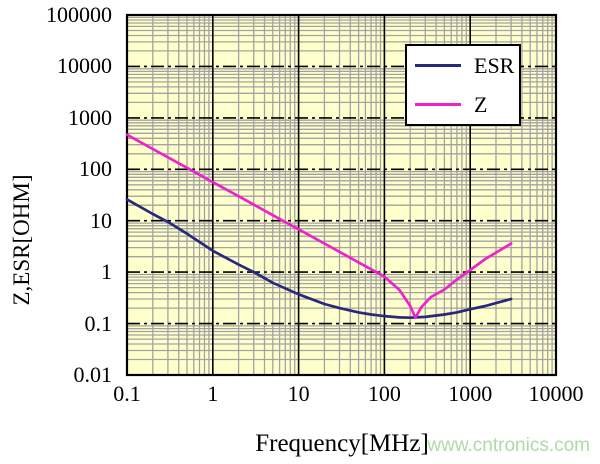  What do you see at coordinates (127, 393) in the screenshot?
I see `x-tick-label: 0.1` at bounding box center [127, 393].